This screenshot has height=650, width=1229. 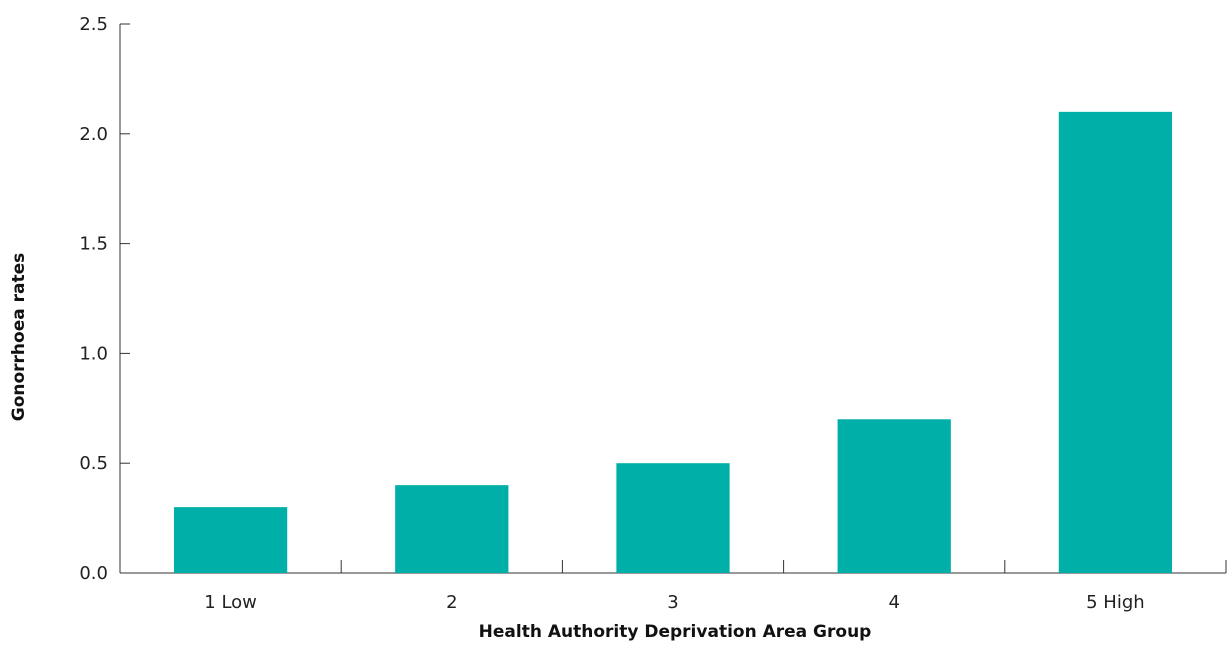 I want to click on y-tick-label: 0.5, so click(x=93, y=463).